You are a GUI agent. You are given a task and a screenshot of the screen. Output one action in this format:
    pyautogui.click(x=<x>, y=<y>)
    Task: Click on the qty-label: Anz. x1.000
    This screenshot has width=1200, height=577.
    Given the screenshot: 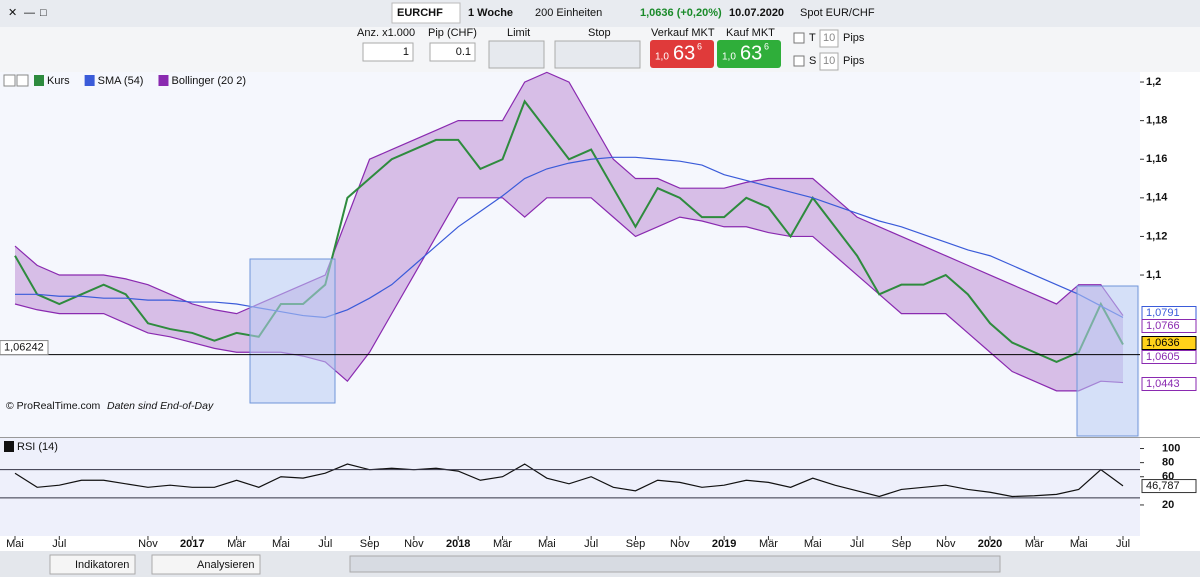 What is the action you would take?
    pyautogui.click(x=386, y=33)
    